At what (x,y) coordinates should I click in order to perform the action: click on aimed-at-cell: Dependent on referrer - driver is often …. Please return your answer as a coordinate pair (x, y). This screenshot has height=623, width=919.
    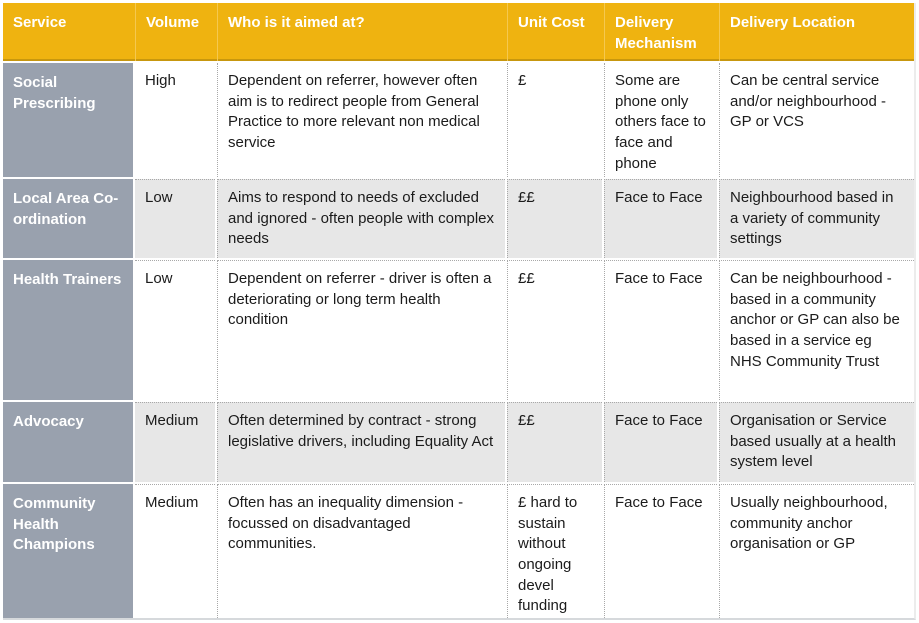
    Looking at the image, I should click on (361, 330).